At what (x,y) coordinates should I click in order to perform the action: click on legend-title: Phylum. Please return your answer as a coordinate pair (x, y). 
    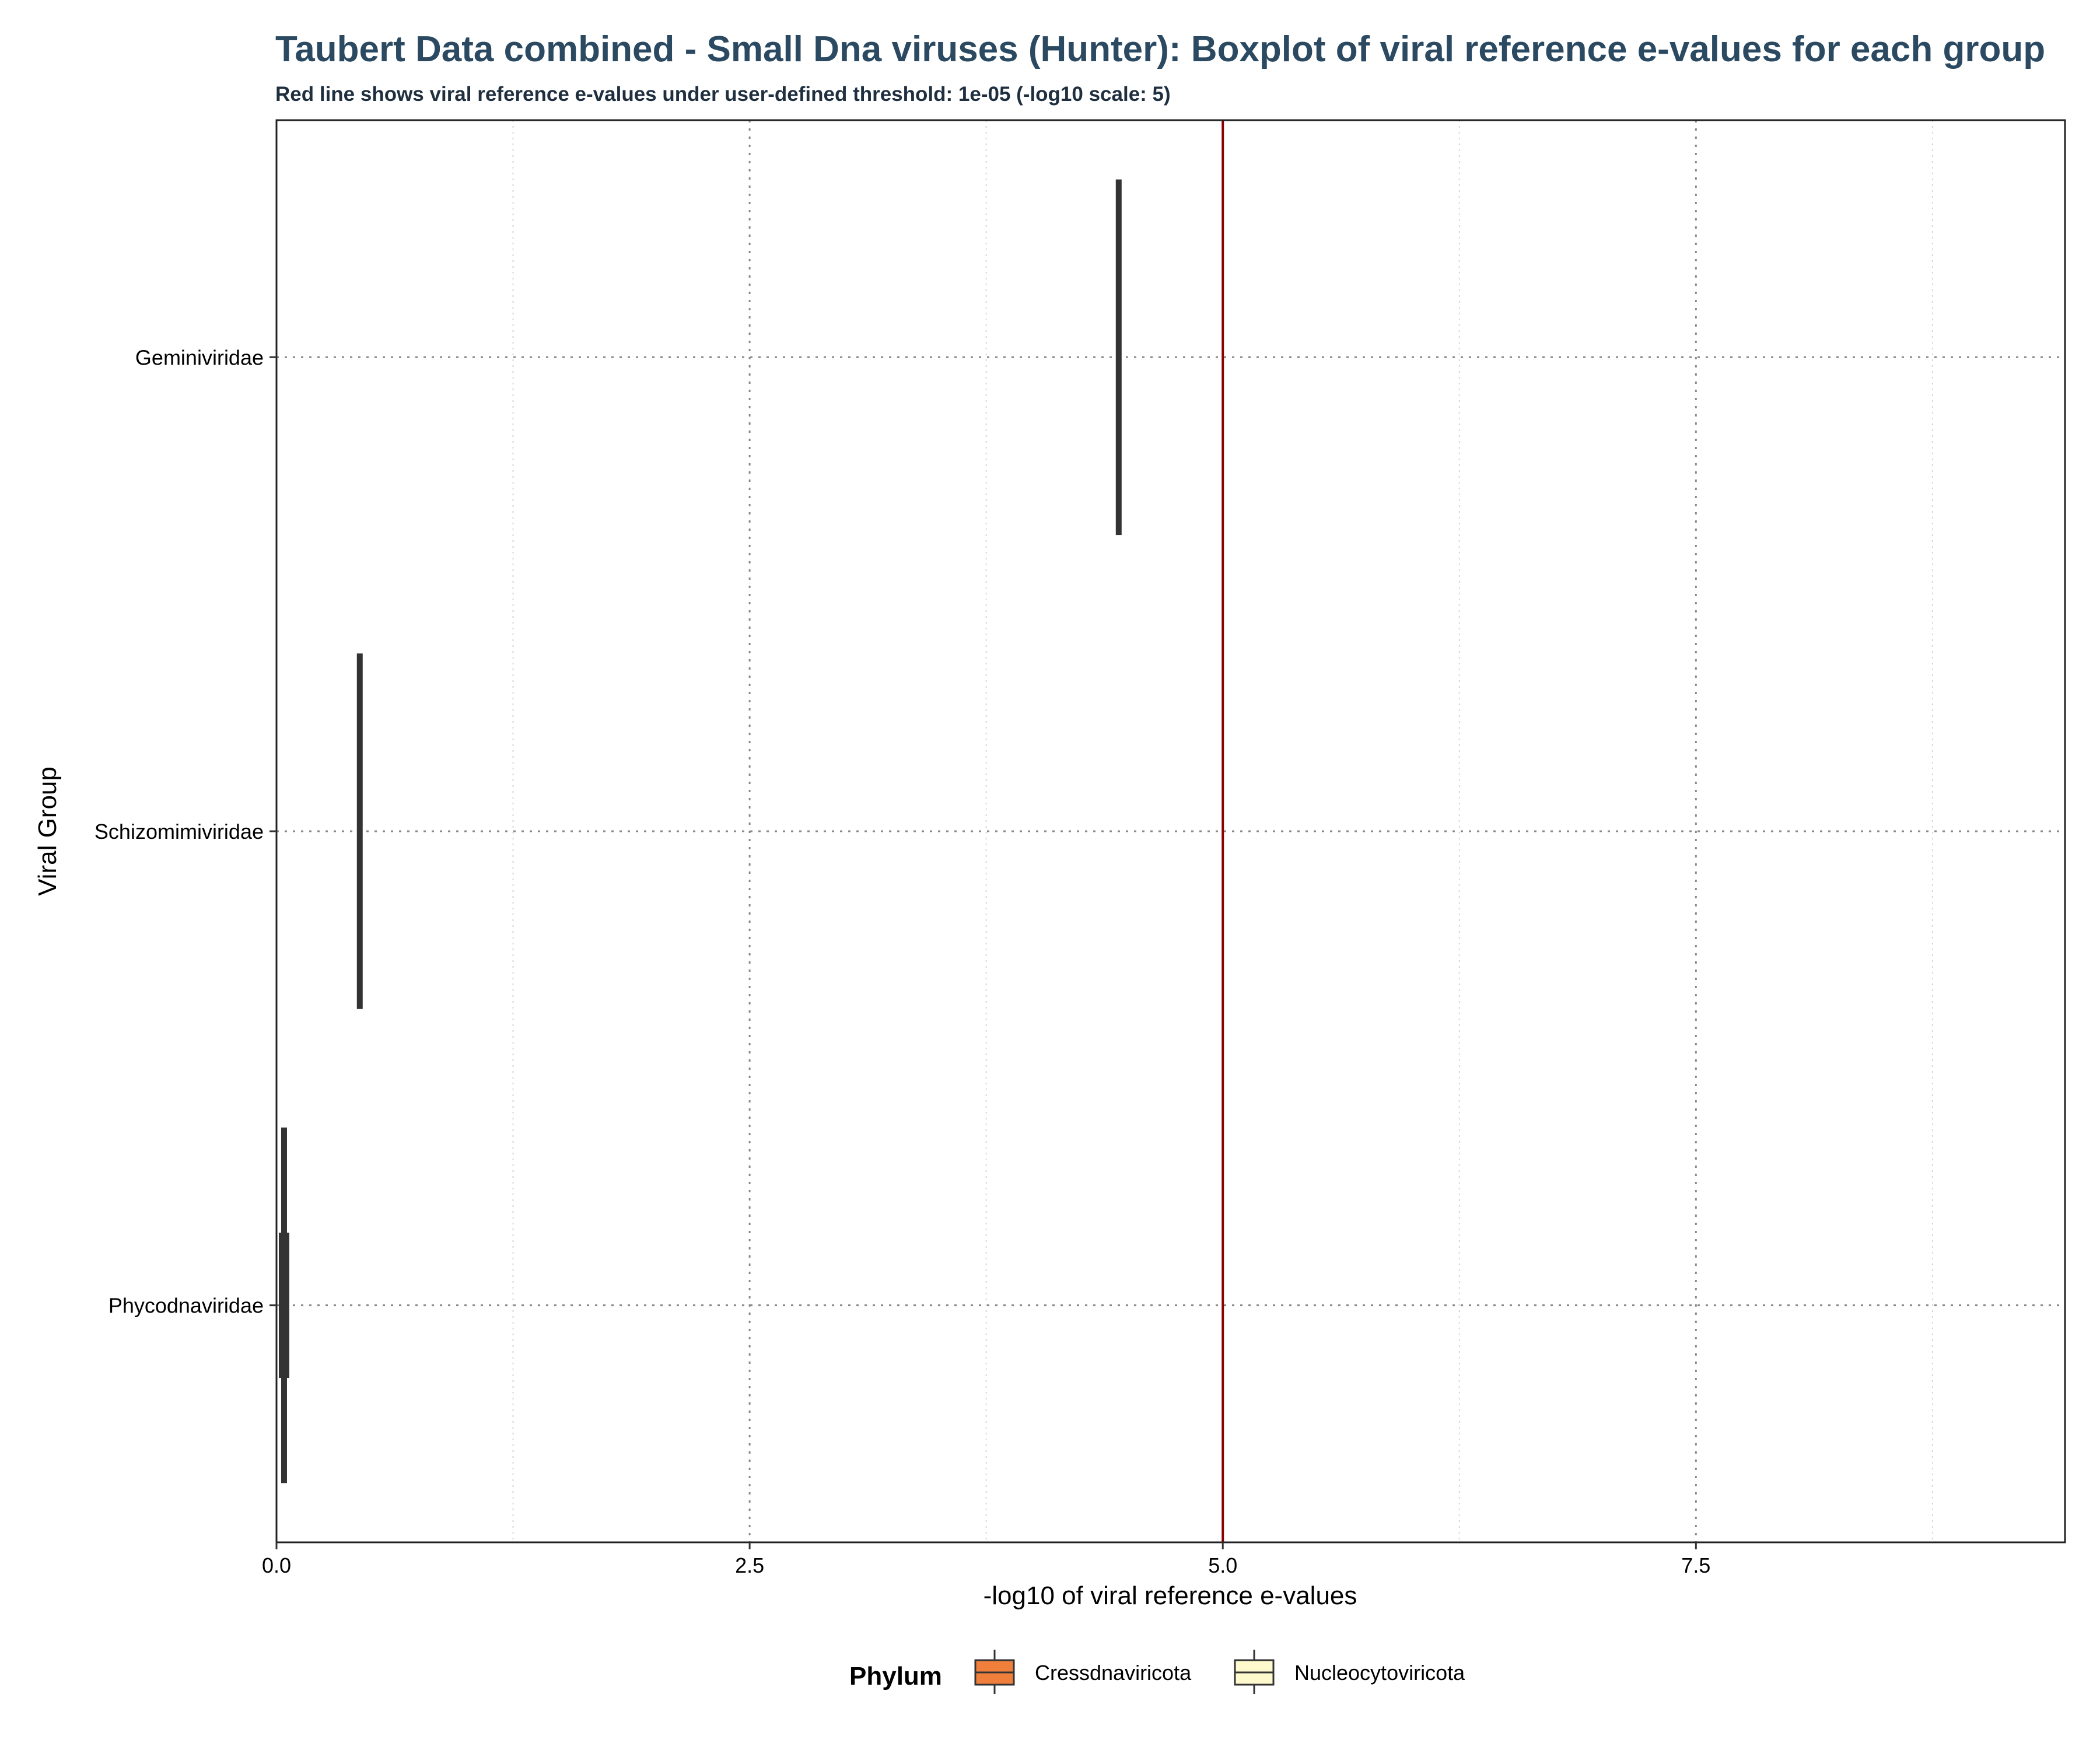
    Looking at the image, I should click on (895, 1676).